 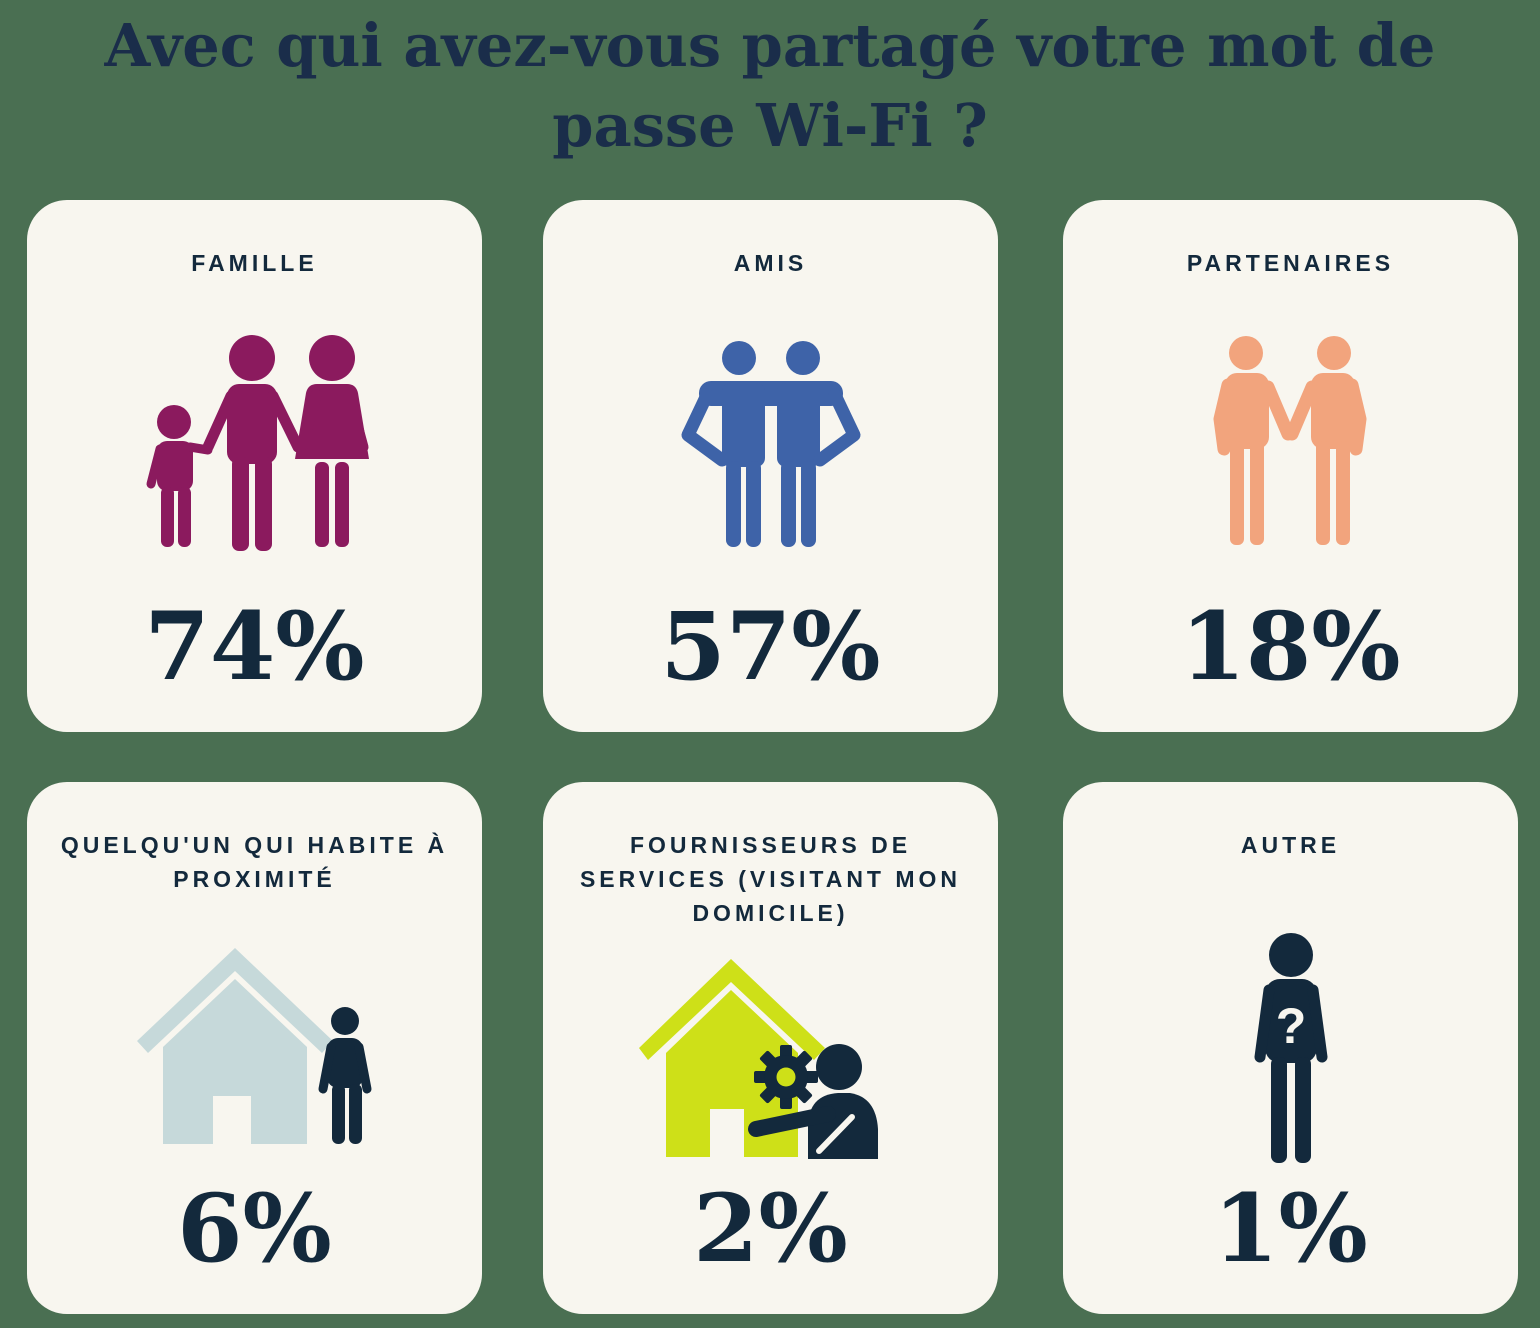 I want to click on card-famille-label: FAMILLE, so click(x=254, y=263).